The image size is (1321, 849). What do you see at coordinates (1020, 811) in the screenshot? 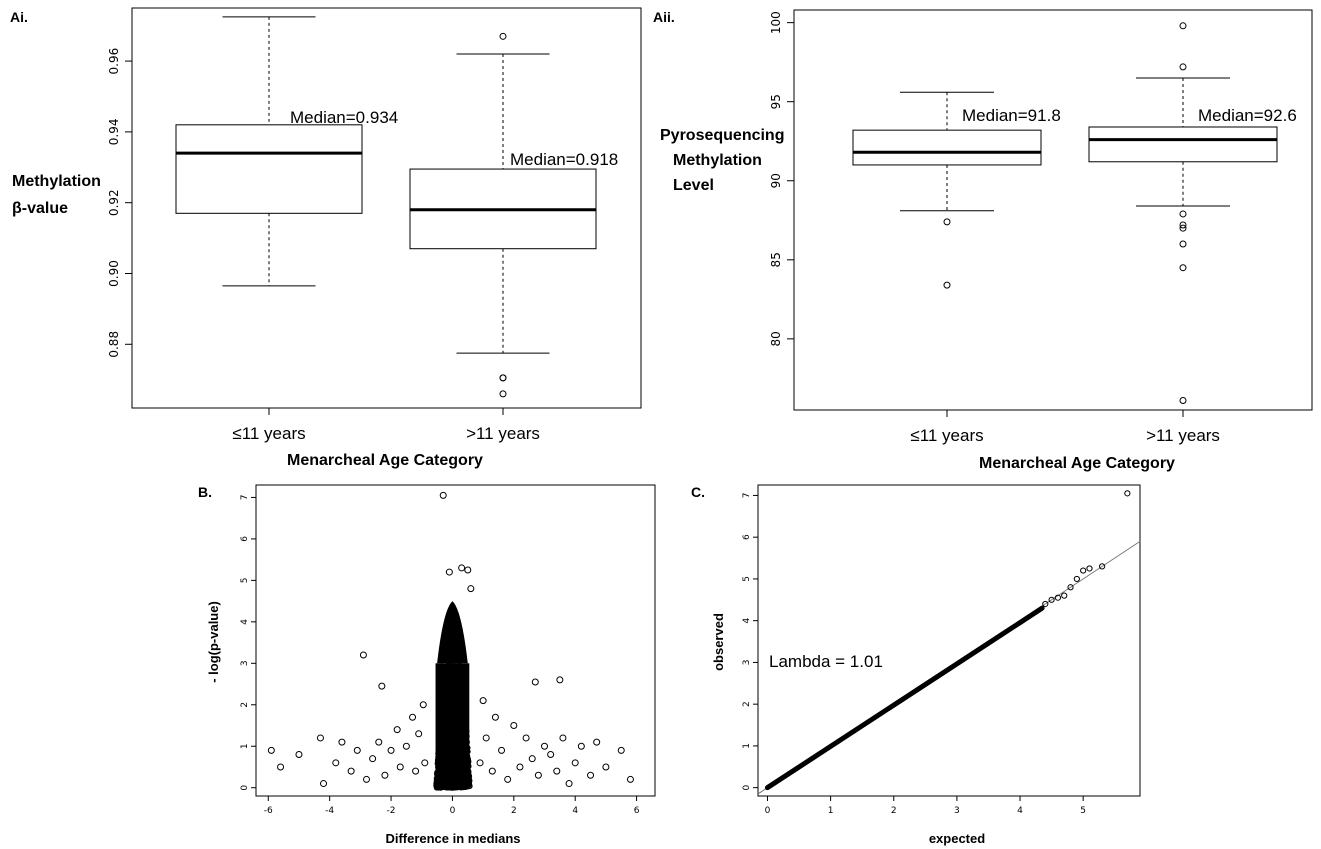
I see `x-tick-label: 4` at bounding box center [1020, 811].